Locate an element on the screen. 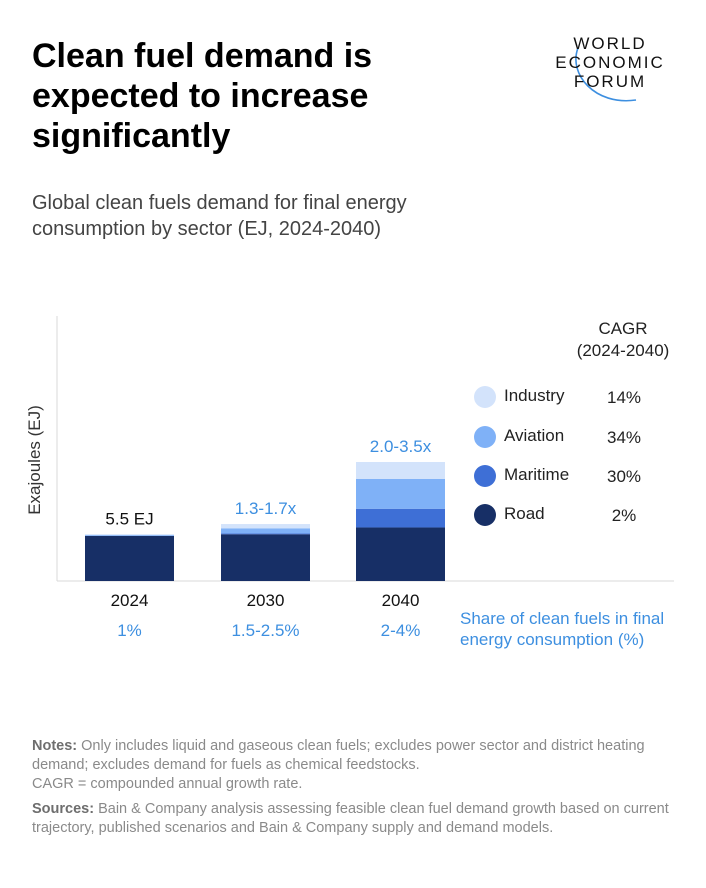  cagr-header-line-2: (2024-2040) is located at coordinates (623, 350).